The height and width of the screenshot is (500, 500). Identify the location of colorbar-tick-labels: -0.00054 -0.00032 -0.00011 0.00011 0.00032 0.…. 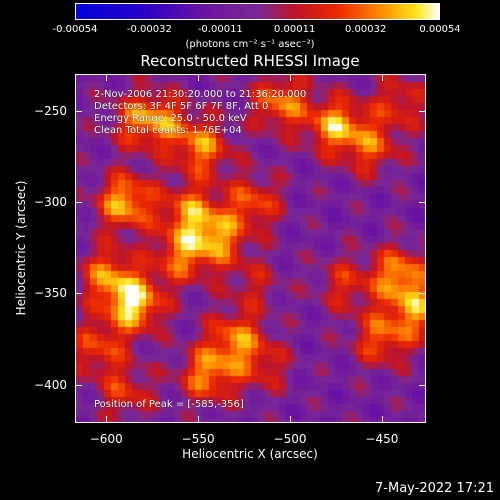
(250, 32).